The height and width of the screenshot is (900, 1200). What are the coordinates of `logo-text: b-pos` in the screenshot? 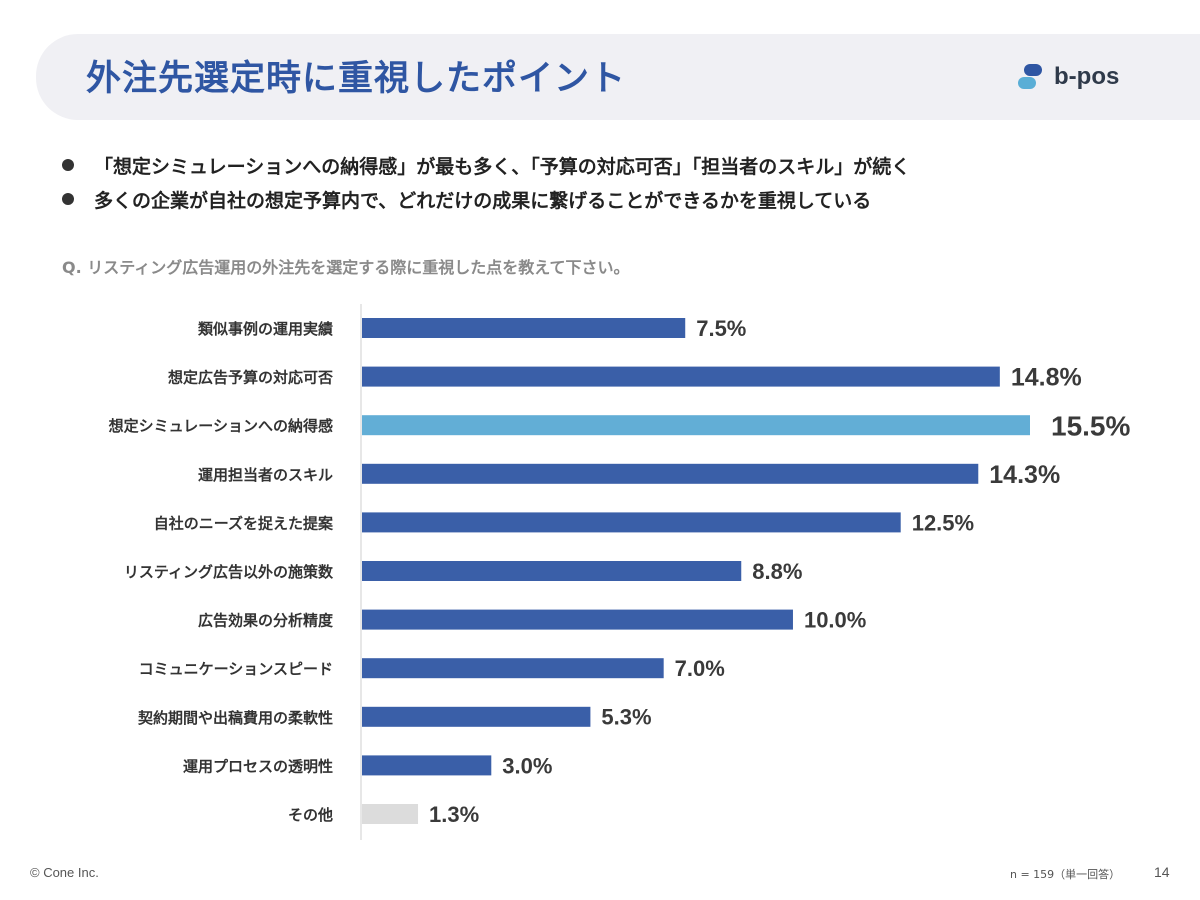 It's located at (1087, 76).